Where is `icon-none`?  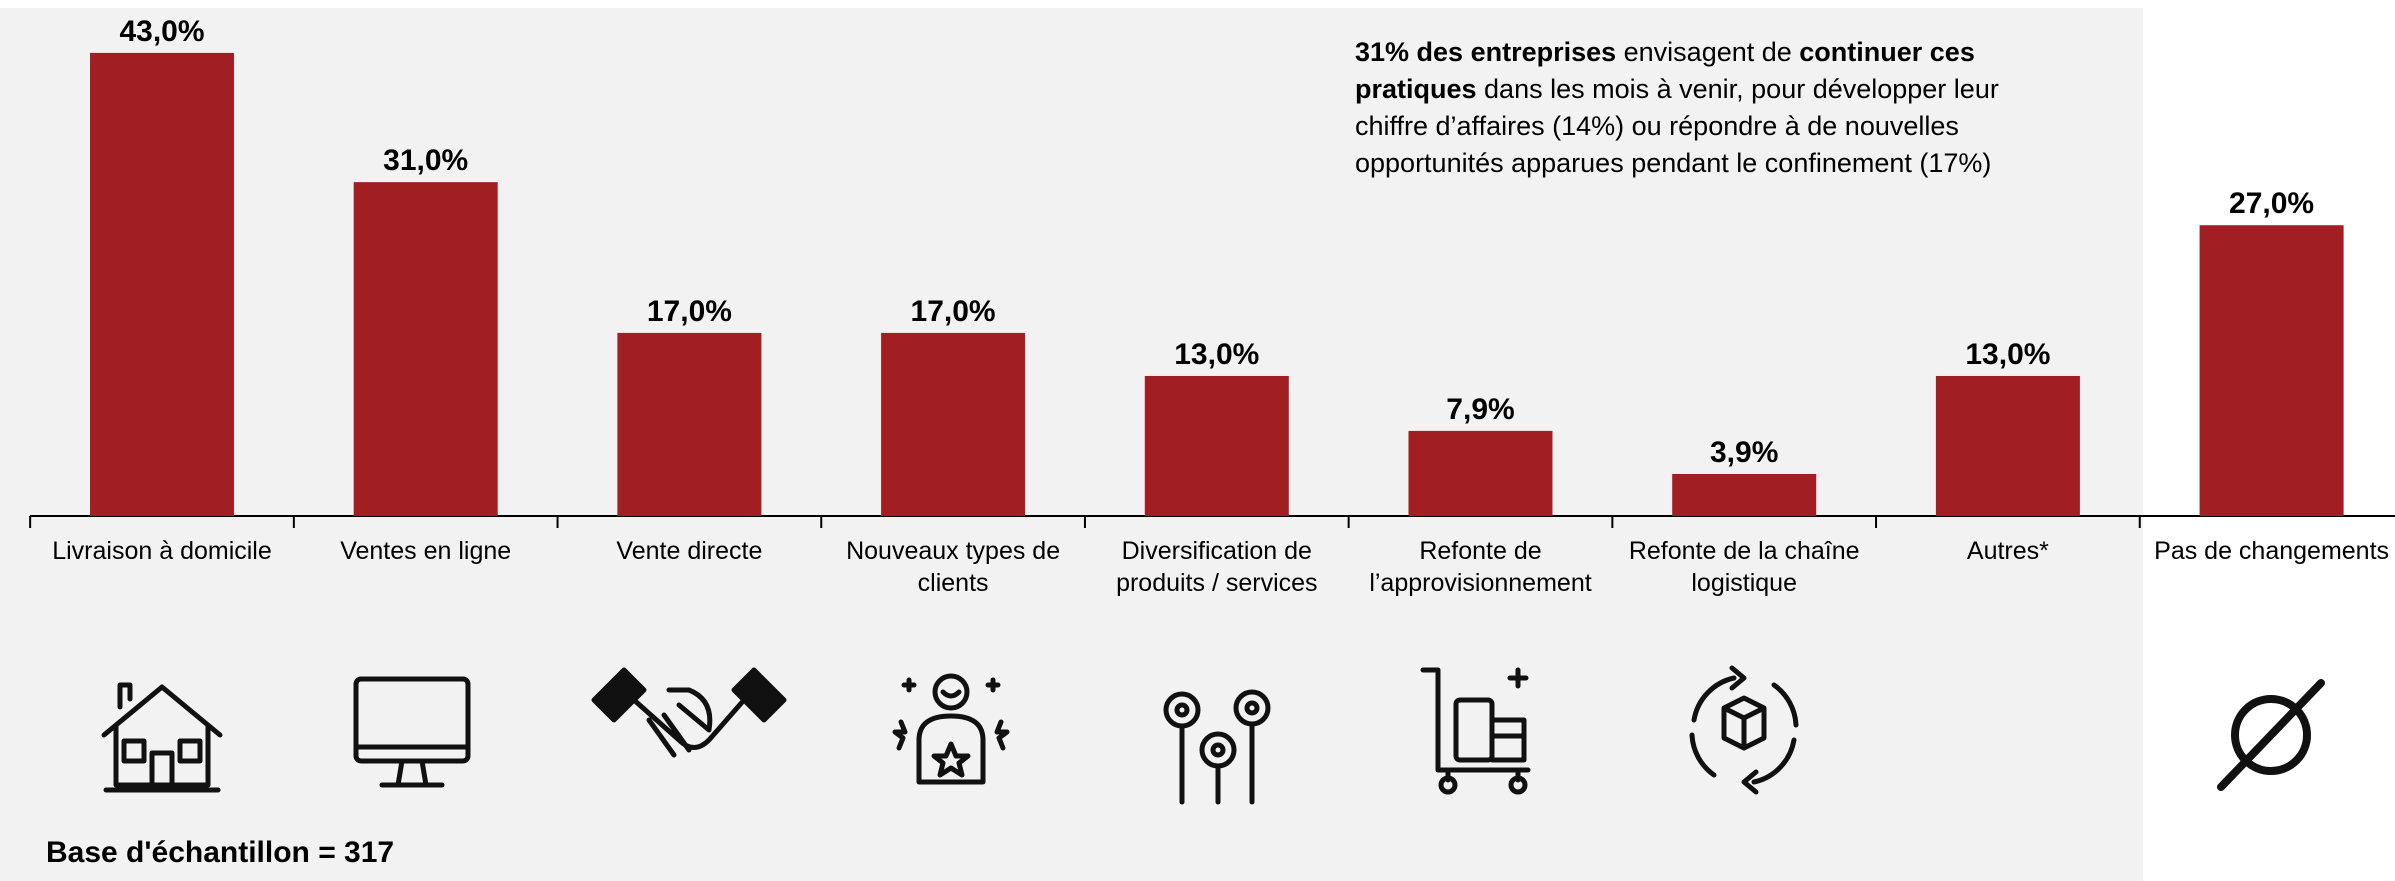 icon-none is located at coordinates (2271, 735).